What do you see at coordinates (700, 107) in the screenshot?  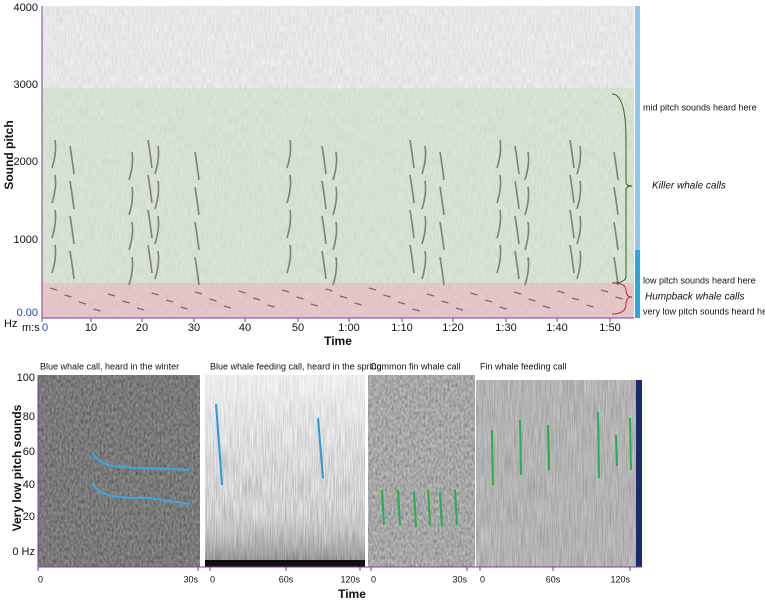 I see `annotation: mid pitch sounds heard here` at bounding box center [700, 107].